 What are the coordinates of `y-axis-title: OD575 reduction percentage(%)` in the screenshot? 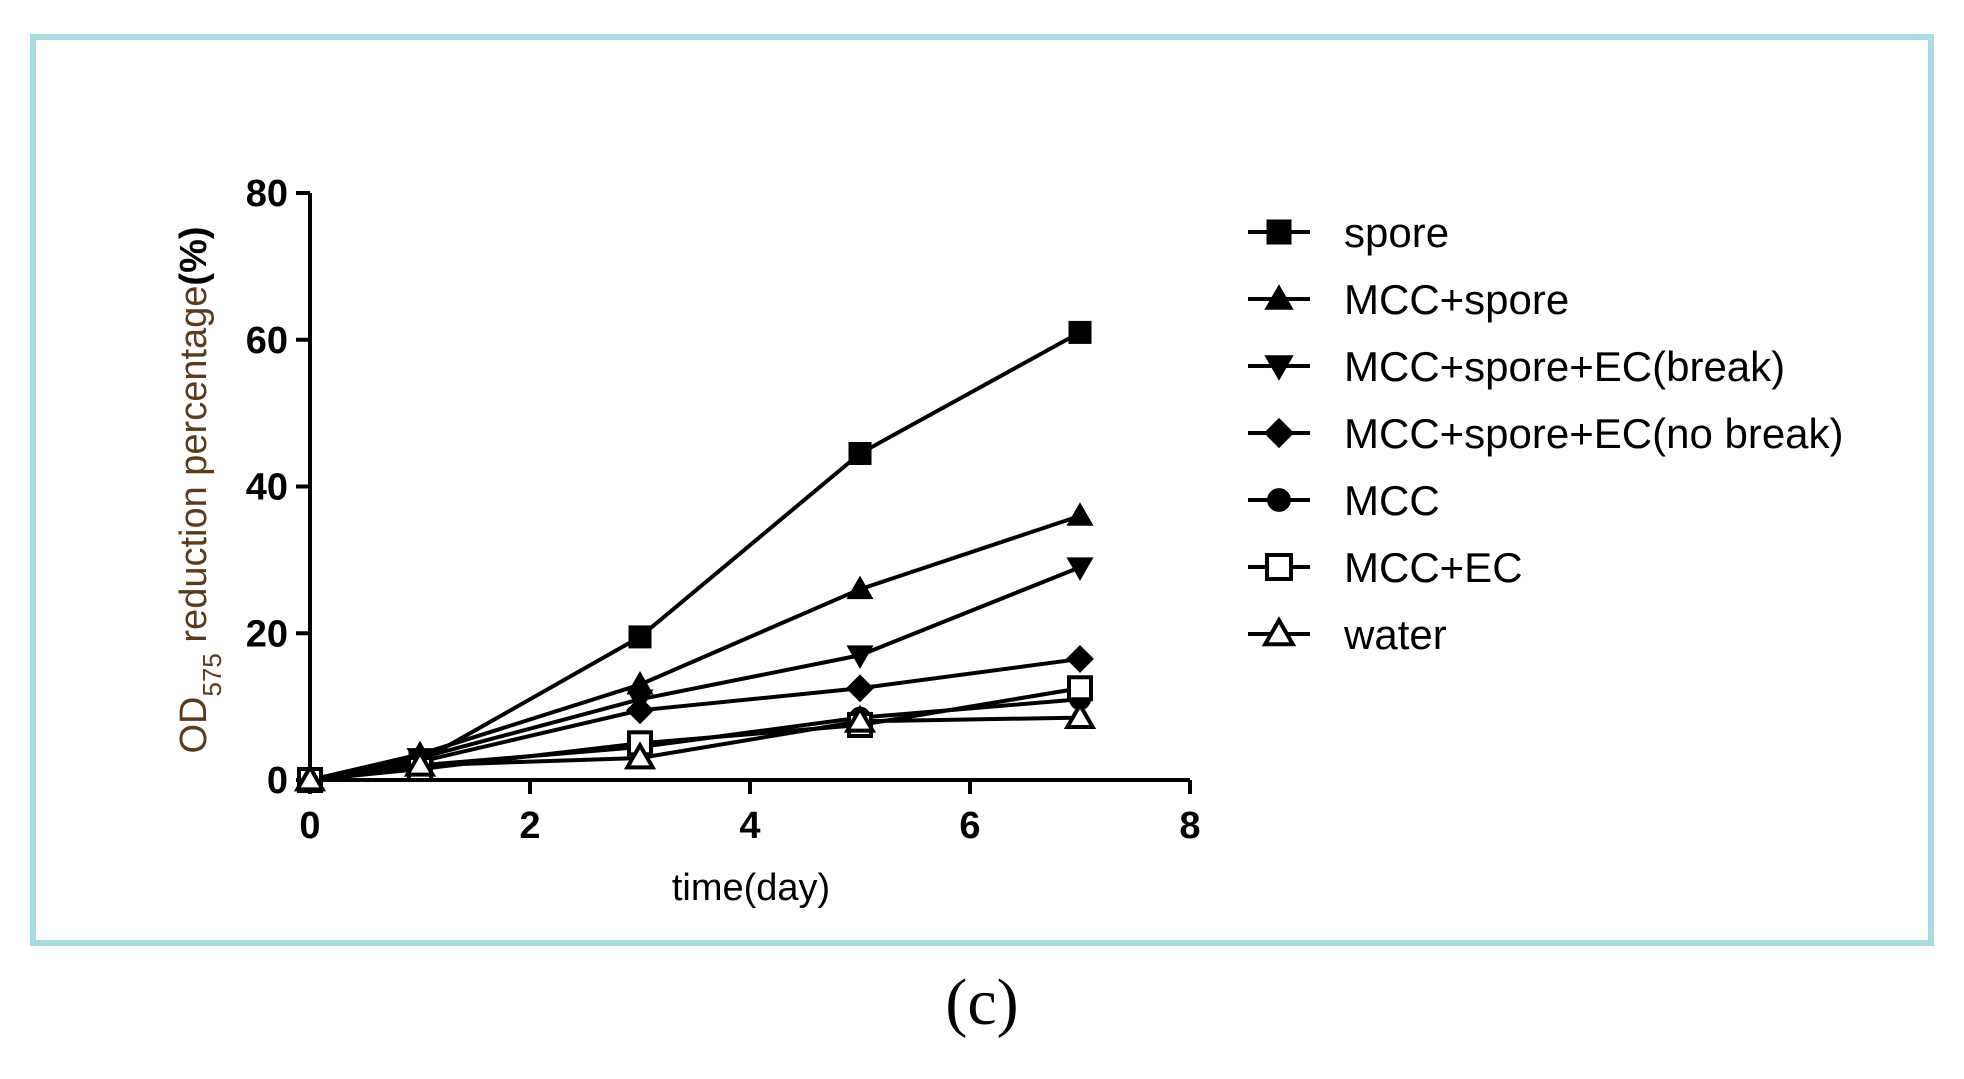 It's located at (200, 489).